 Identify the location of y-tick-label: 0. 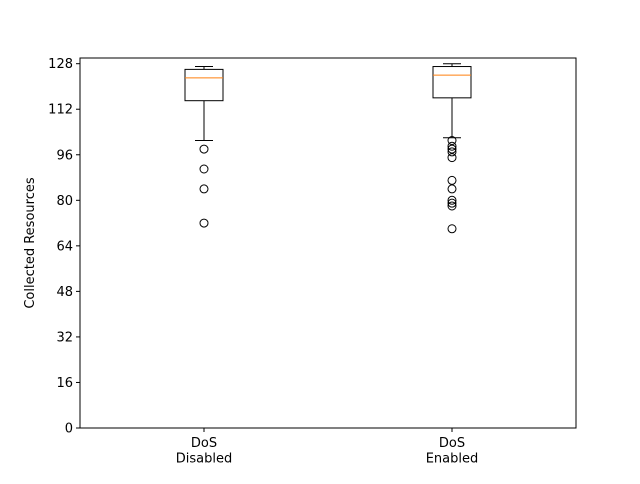
(69, 429).